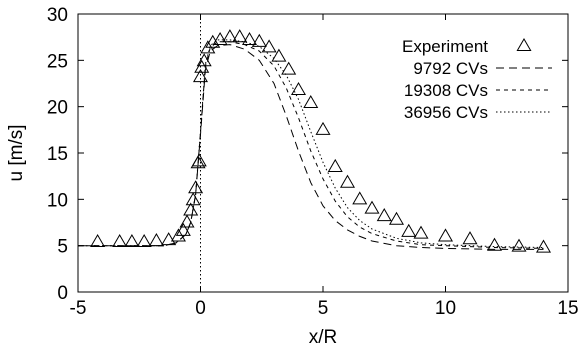  Describe the element at coordinates (524, 44) in the screenshot. I see `legend-marker` at that location.